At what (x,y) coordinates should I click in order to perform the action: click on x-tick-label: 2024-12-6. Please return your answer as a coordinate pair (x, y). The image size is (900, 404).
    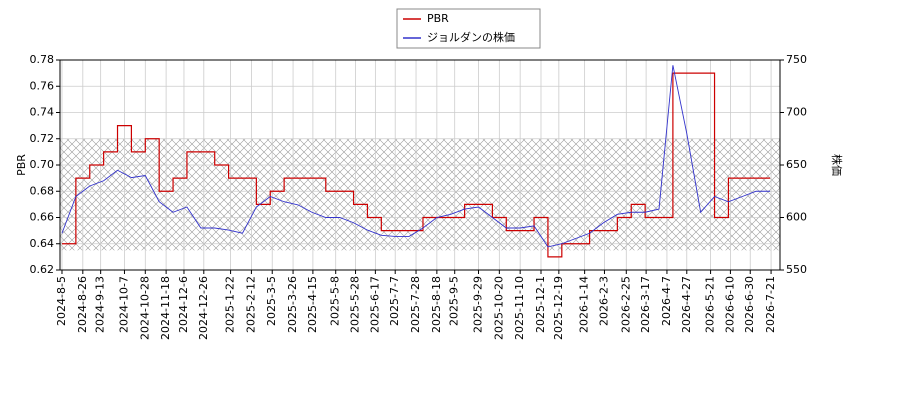
    Looking at the image, I should click on (183, 304).